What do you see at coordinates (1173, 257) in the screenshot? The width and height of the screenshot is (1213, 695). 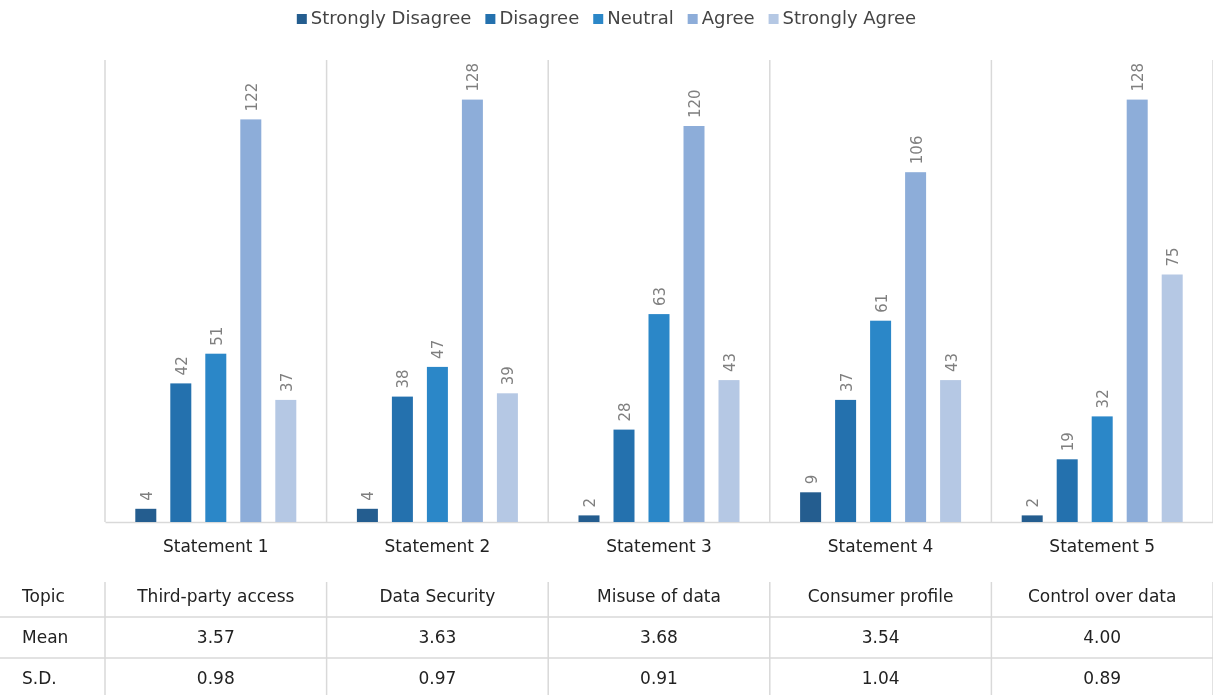 I see `data-label: 75` at bounding box center [1173, 257].